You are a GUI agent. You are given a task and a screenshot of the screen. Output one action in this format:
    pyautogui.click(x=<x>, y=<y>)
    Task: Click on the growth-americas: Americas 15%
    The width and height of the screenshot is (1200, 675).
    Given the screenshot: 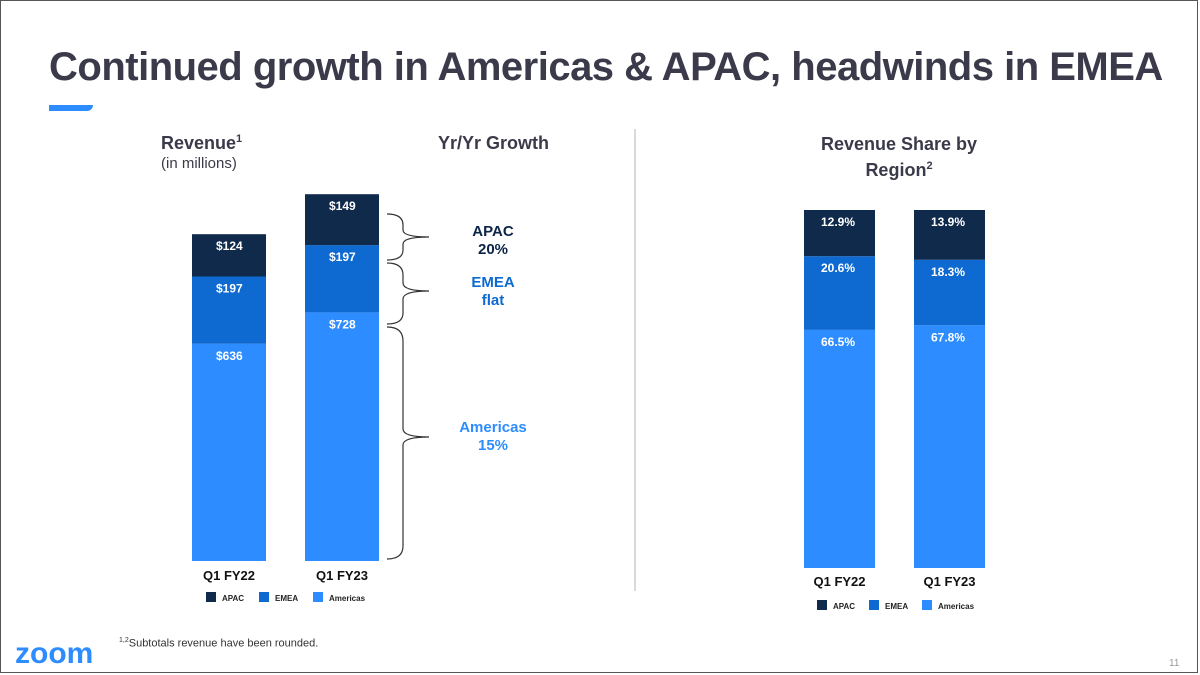 What is the action you would take?
    pyautogui.click(x=493, y=437)
    